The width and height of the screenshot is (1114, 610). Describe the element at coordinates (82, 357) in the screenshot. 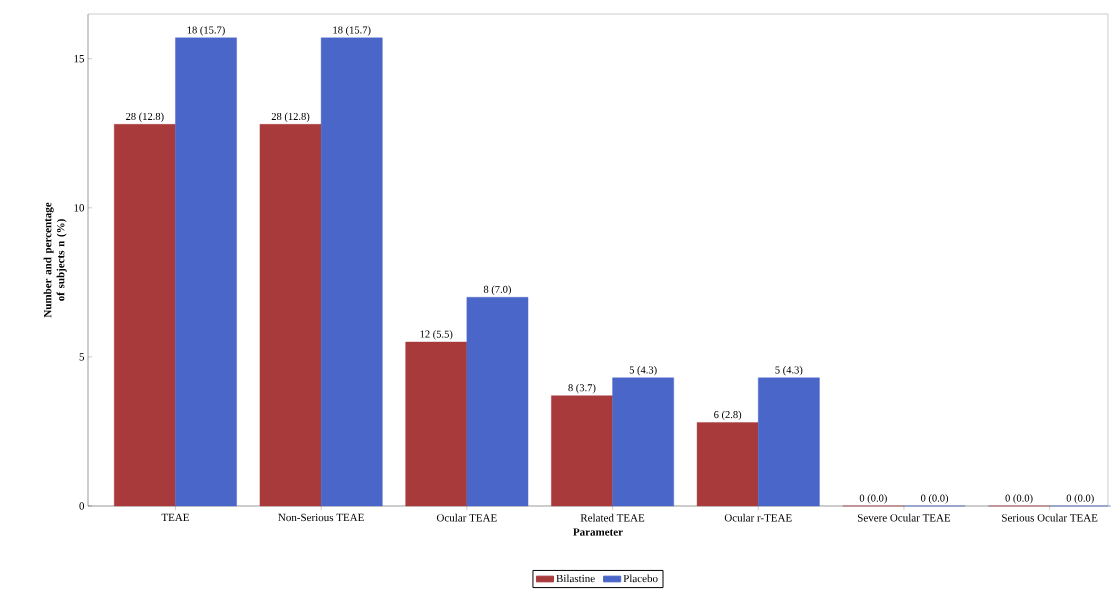

I see `y-tick-label: 5` at that location.